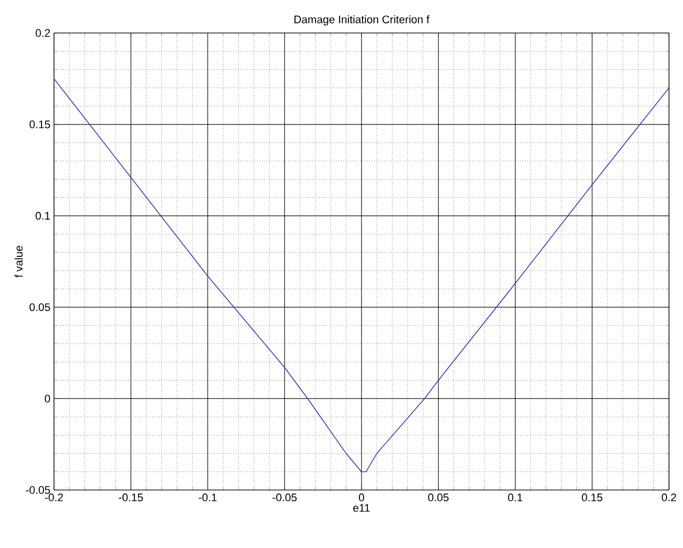  What do you see at coordinates (43, 33) in the screenshot?
I see `y-tick-label: 0.2` at bounding box center [43, 33].